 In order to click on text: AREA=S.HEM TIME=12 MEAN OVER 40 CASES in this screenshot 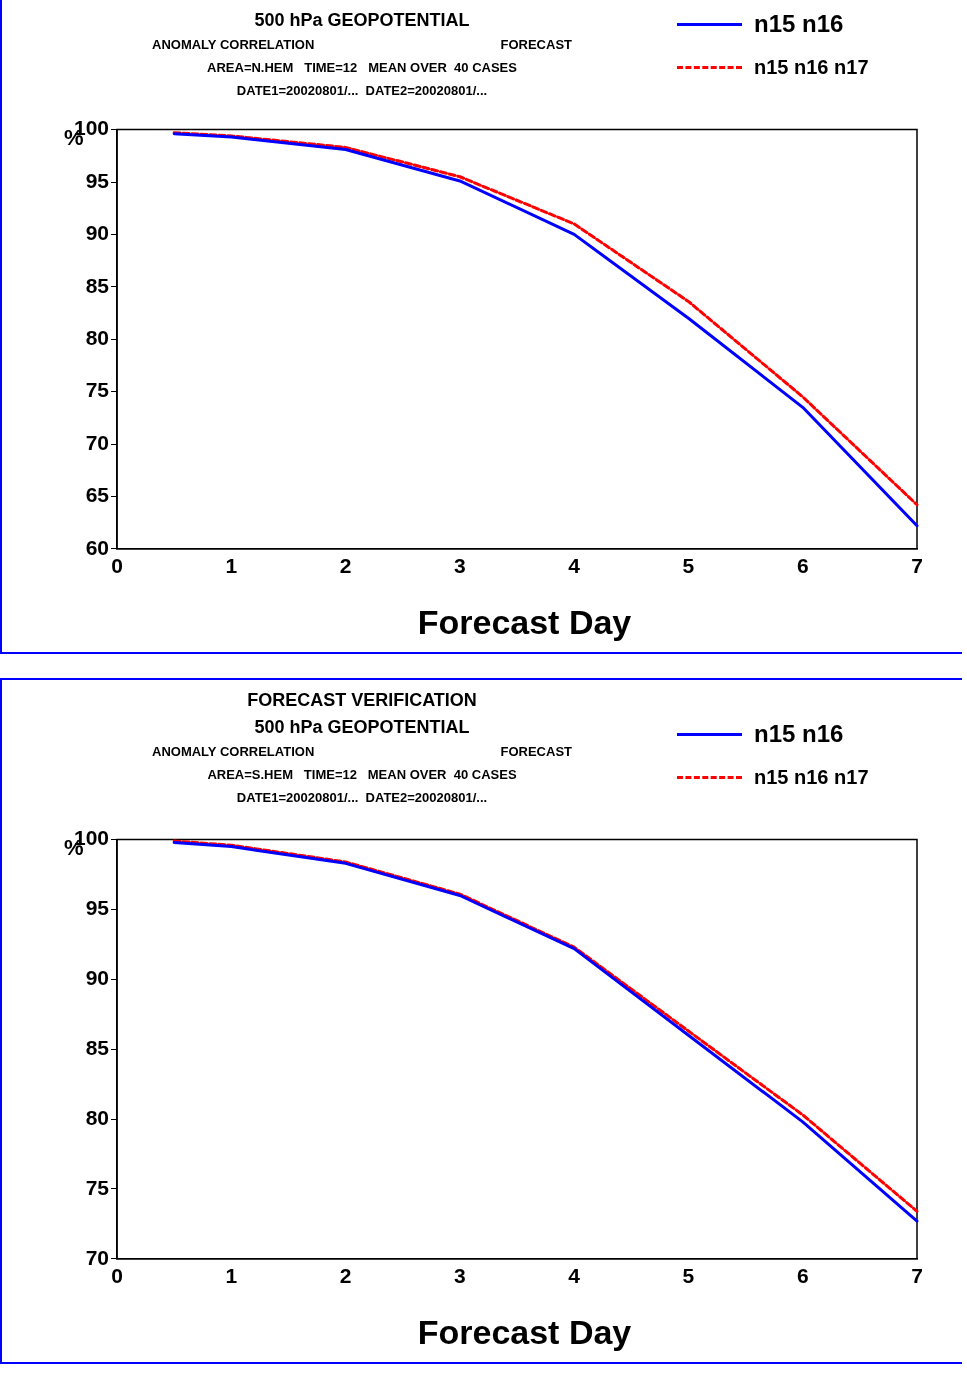, I will do `click(362, 774)`.